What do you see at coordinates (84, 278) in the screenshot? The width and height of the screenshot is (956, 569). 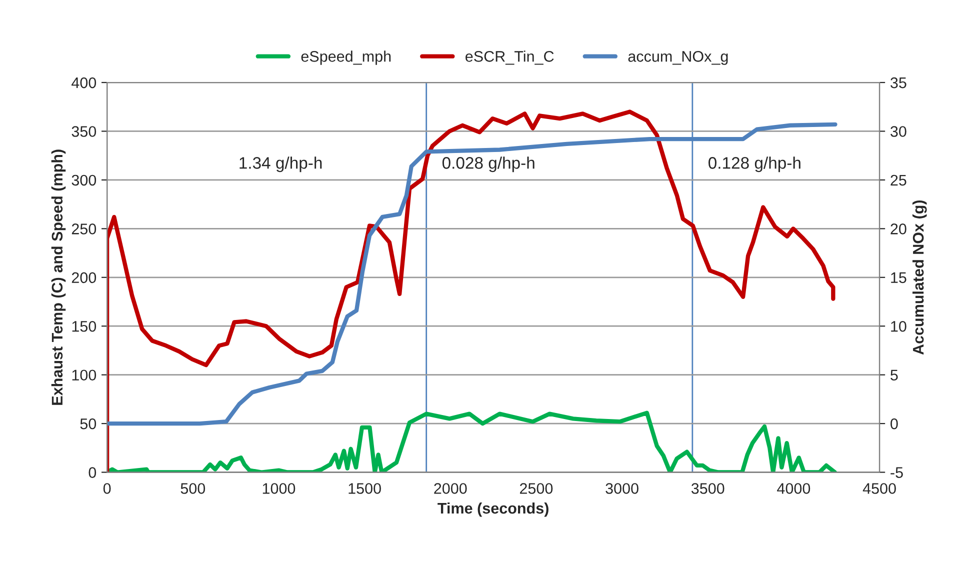 I see `y-tick-label: 200` at bounding box center [84, 278].